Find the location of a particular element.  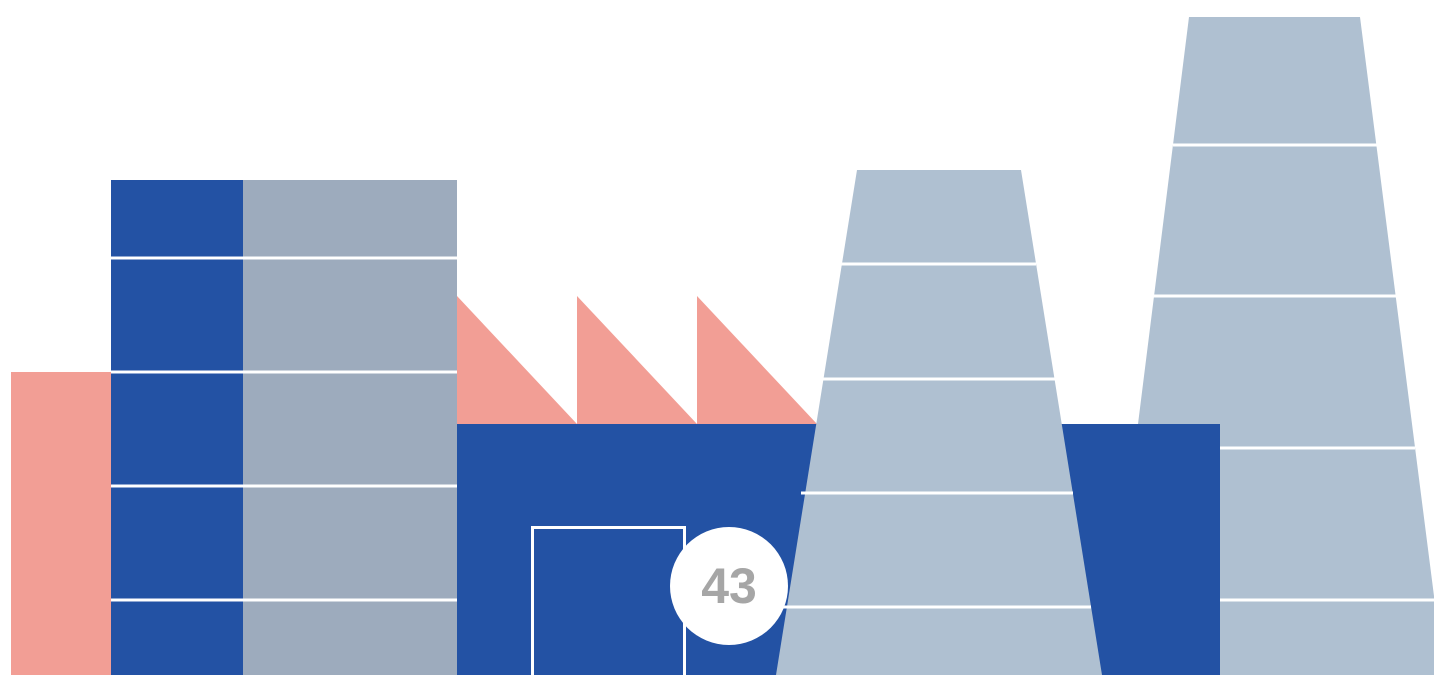

number-badge-circle is located at coordinates (729, 586).